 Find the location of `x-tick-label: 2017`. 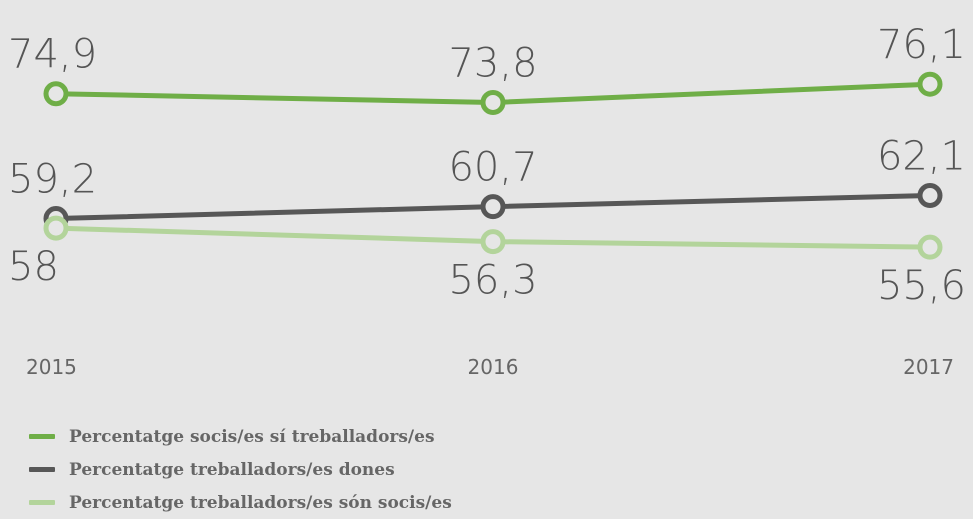

x-tick-label: 2017 is located at coordinates (928, 367).